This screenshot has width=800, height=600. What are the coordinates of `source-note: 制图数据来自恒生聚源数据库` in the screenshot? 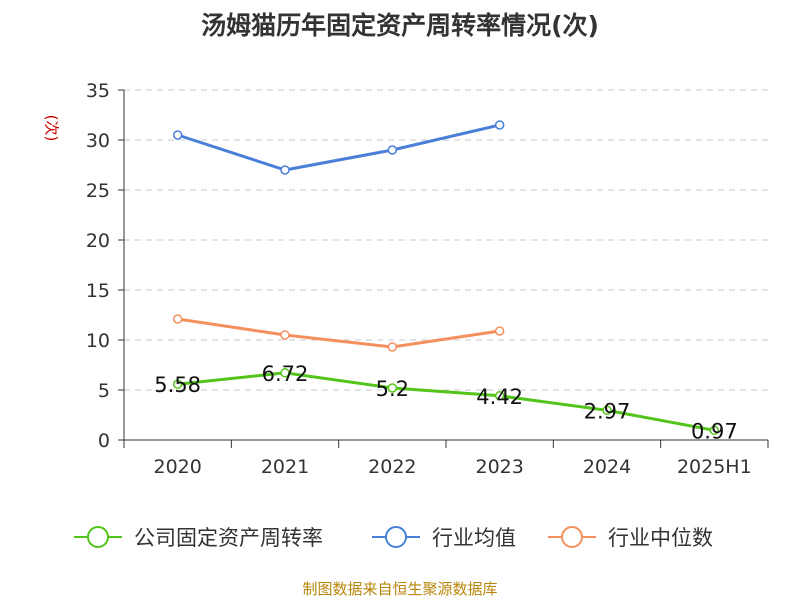 It's located at (400, 589).